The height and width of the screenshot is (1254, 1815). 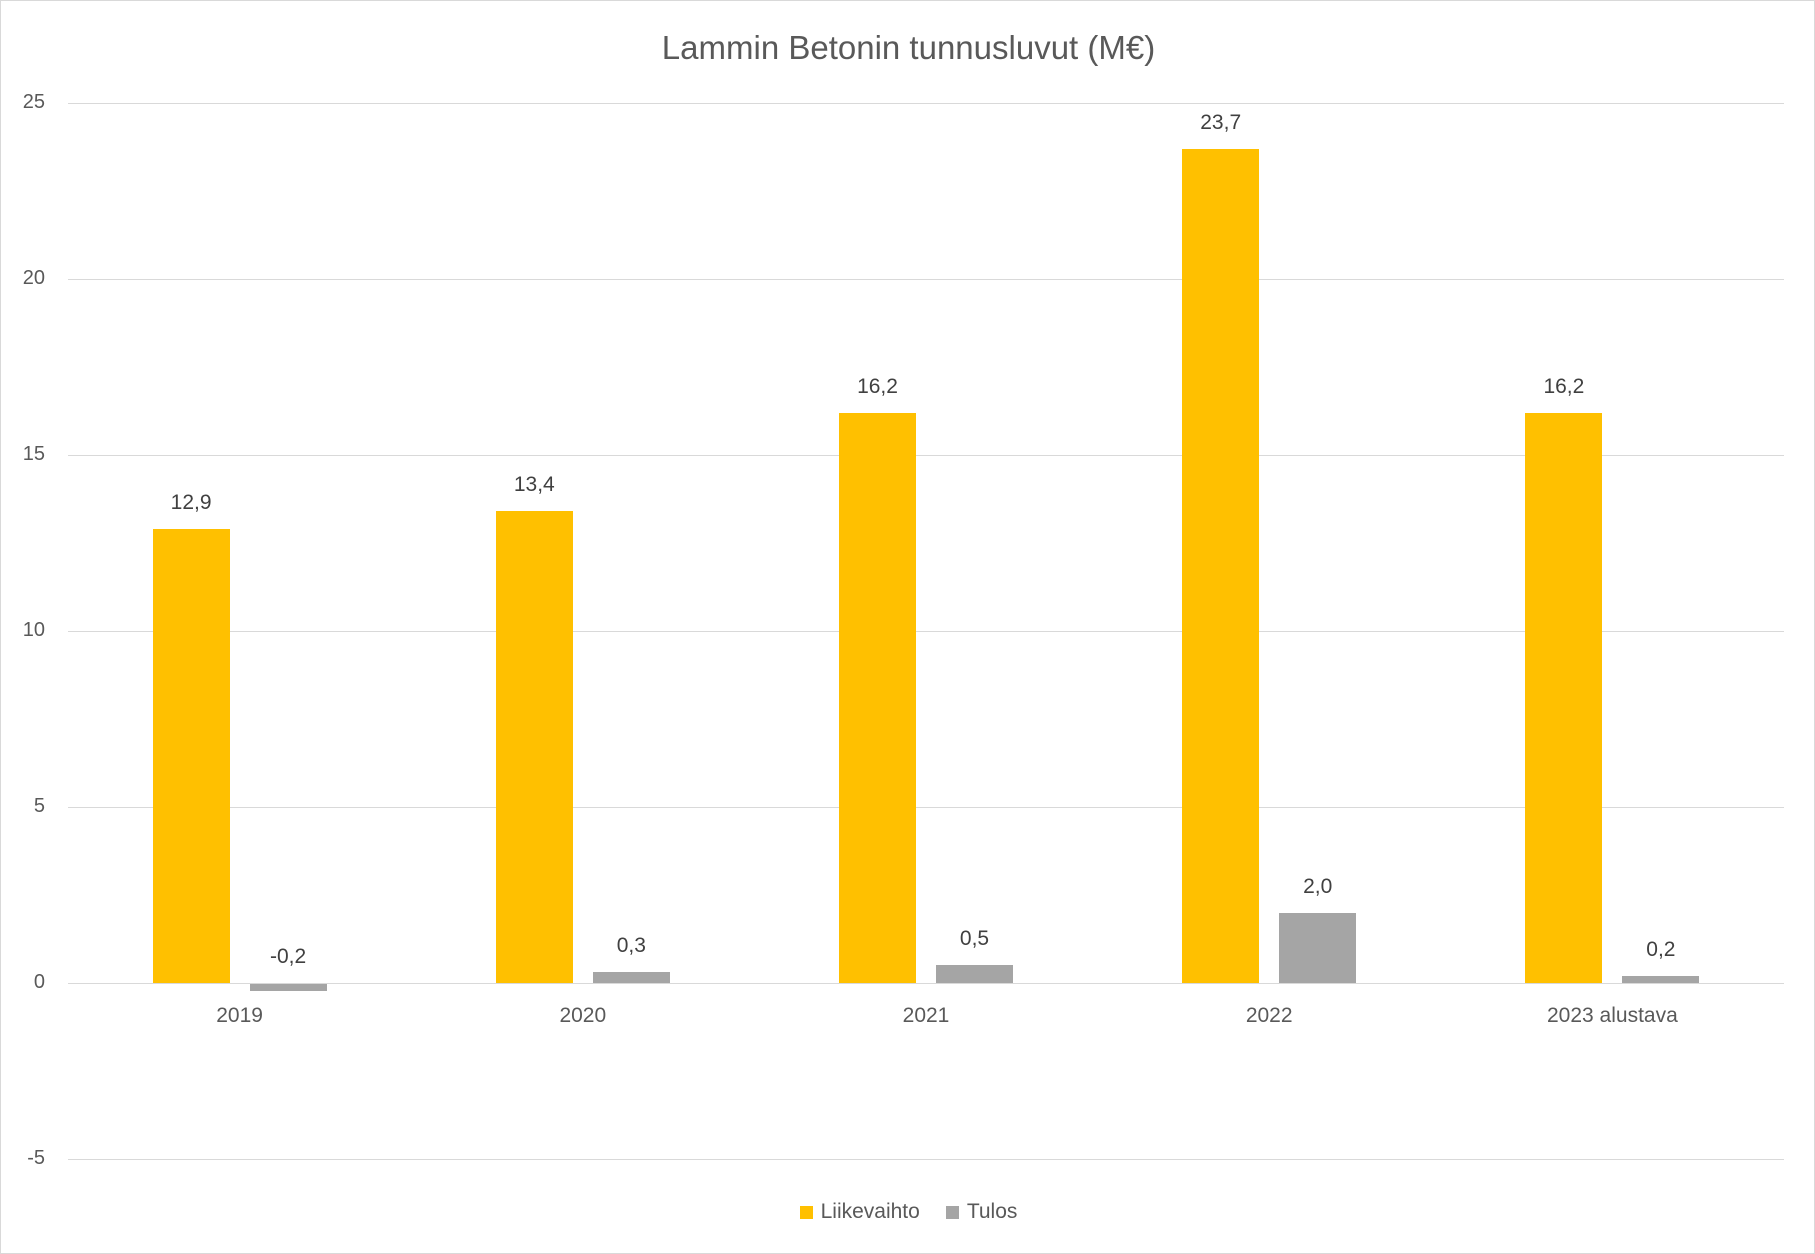 What do you see at coordinates (1318, 886) in the screenshot?
I see `data-label: 2,0` at bounding box center [1318, 886].